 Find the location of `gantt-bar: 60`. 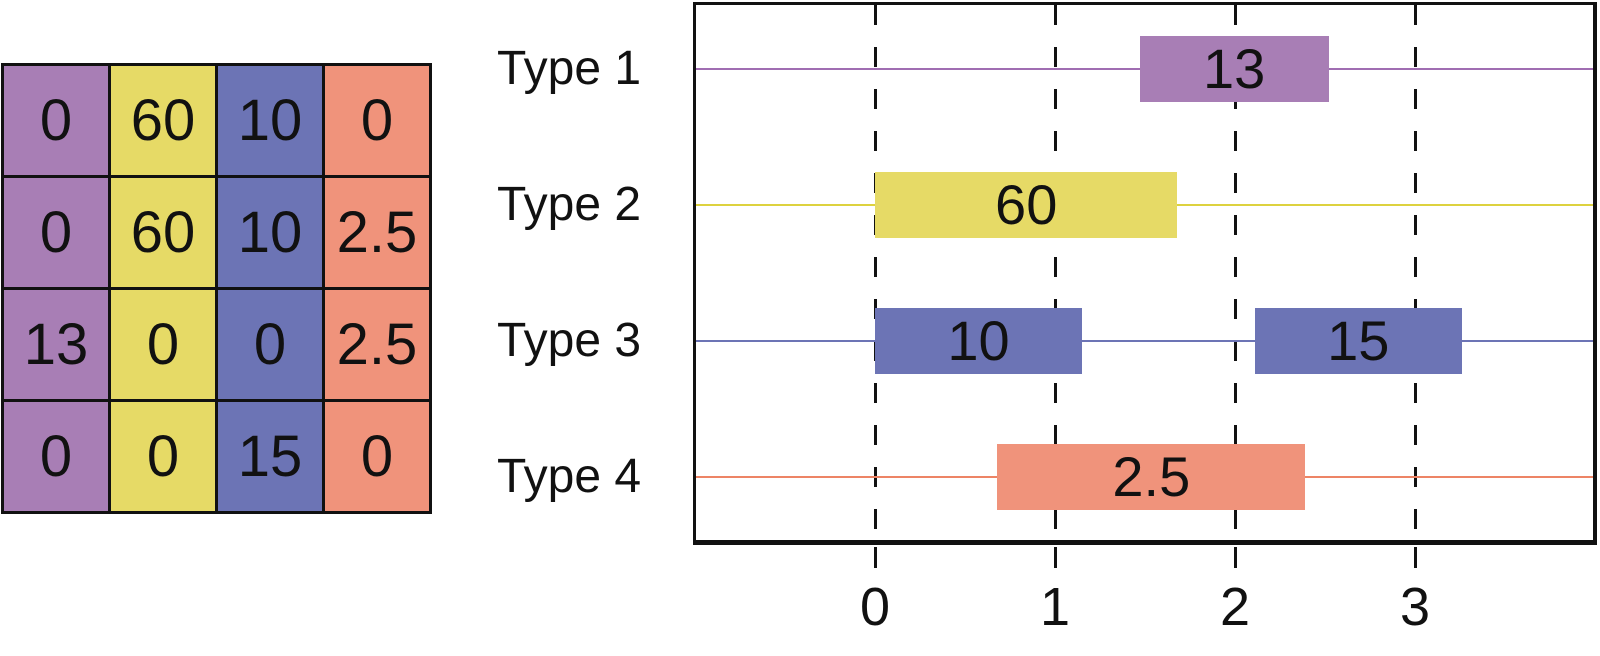

gantt-bar: 60 is located at coordinates (1026, 205).